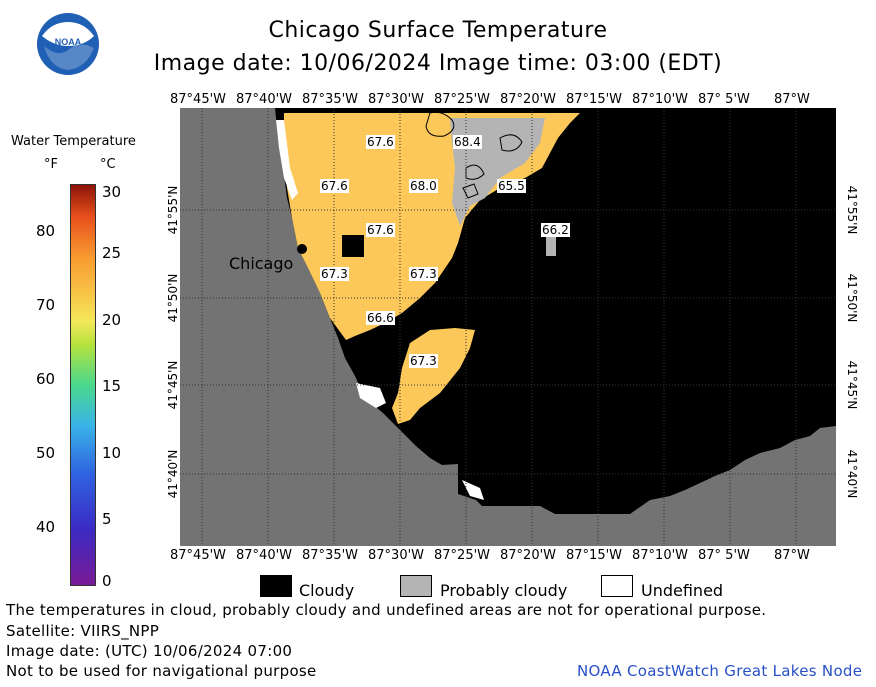 This screenshot has width=876, height=687. Describe the element at coordinates (83, 385) in the screenshot. I see `temperature-colorbar` at that location.